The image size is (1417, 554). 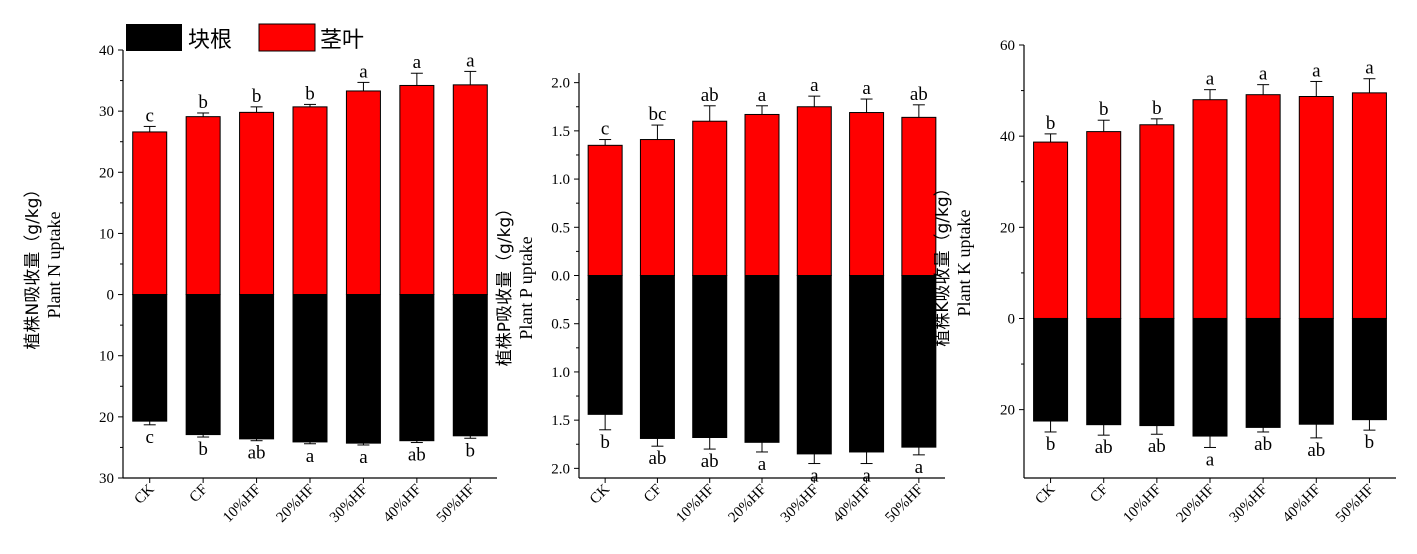 I want to click on y-tick-label: 1.0, so click(x=560, y=180).